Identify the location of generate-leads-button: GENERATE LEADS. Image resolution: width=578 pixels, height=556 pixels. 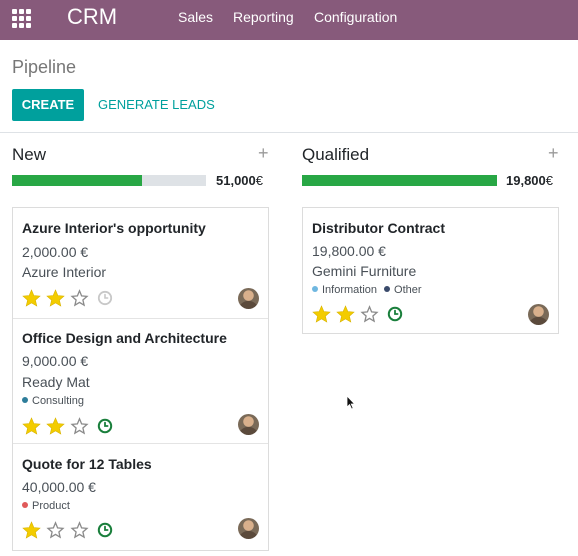
(156, 104).